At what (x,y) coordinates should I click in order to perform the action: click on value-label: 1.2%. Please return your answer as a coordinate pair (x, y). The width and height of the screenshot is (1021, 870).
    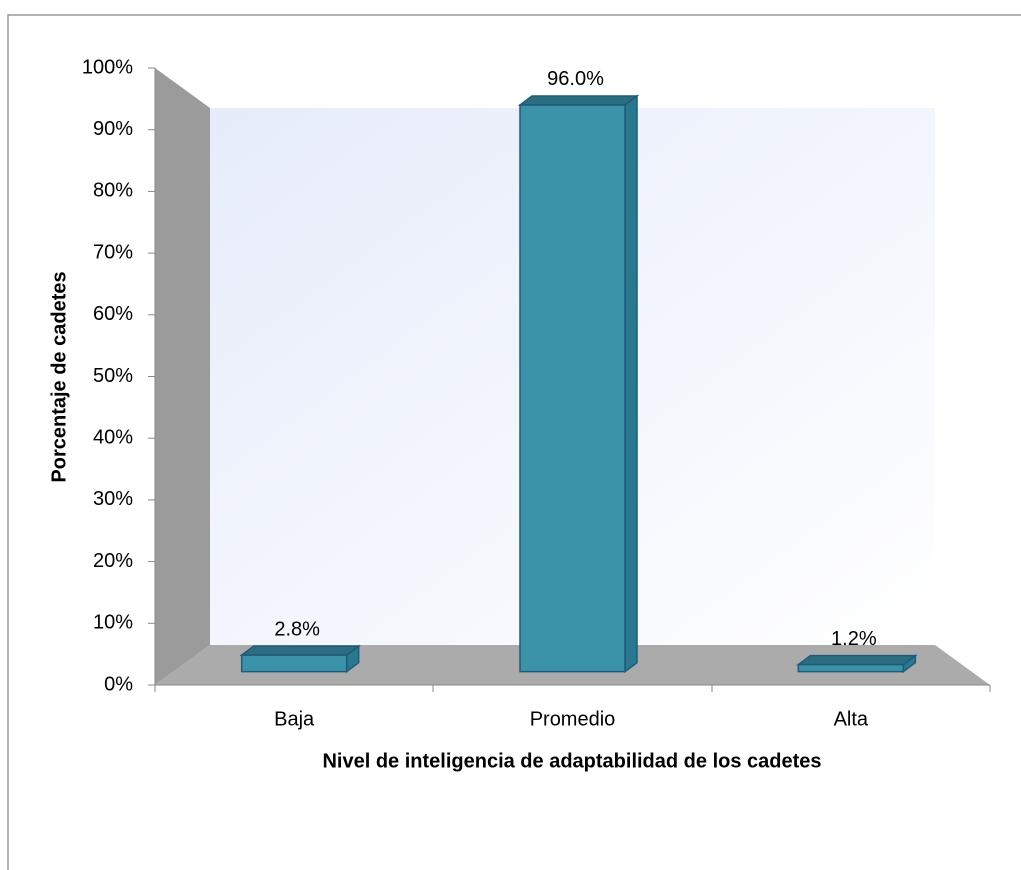
    Looking at the image, I should click on (854, 639).